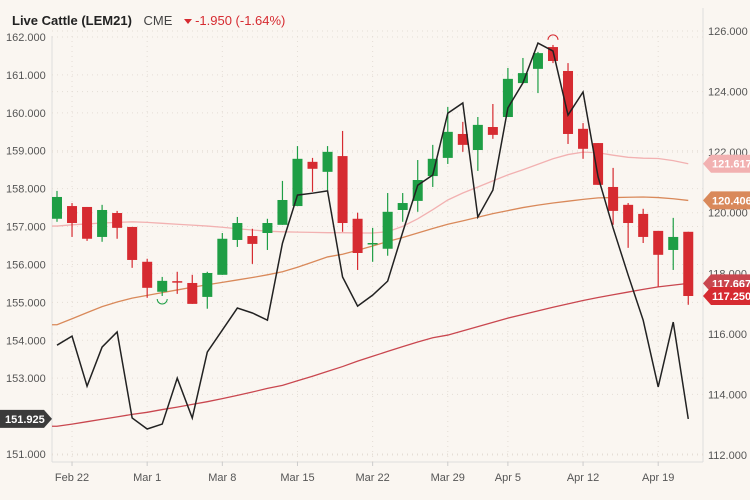 This screenshot has height=500, width=750. What do you see at coordinates (26, 38) in the screenshot?
I see `left-tick-label: 162.000` at bounding box center [26, 38].